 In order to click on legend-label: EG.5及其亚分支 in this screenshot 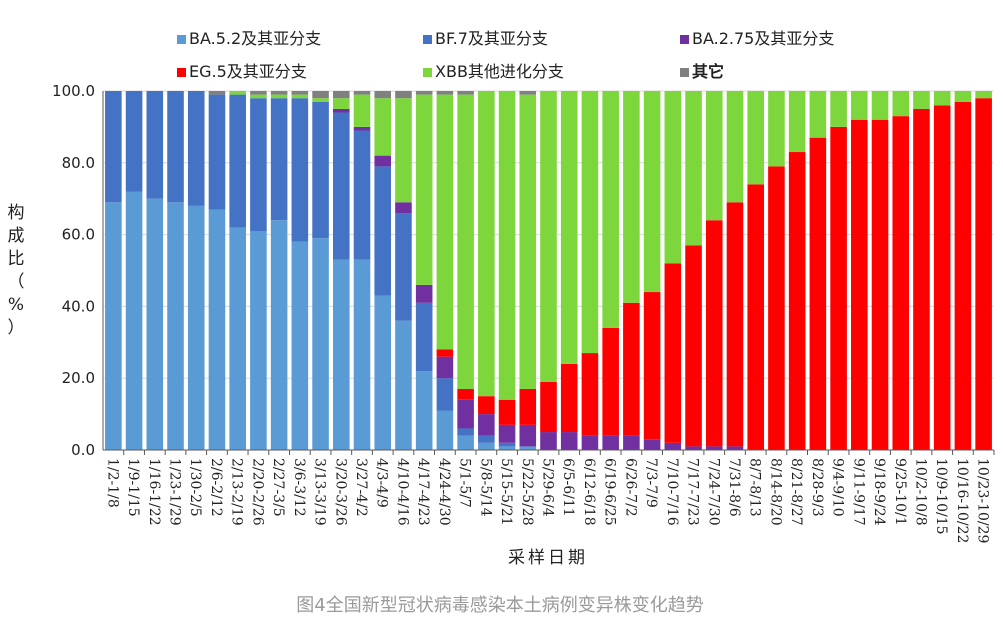, I will do `click(248, 71)`.